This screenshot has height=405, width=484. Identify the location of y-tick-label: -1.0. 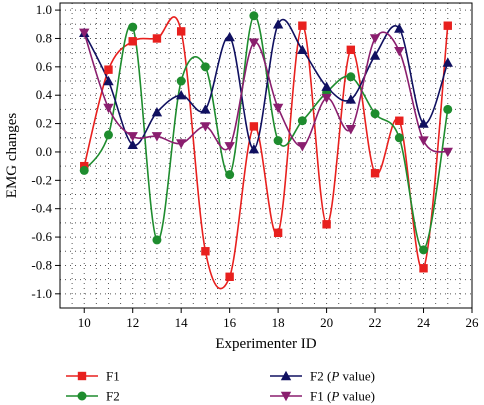
(41, 293).